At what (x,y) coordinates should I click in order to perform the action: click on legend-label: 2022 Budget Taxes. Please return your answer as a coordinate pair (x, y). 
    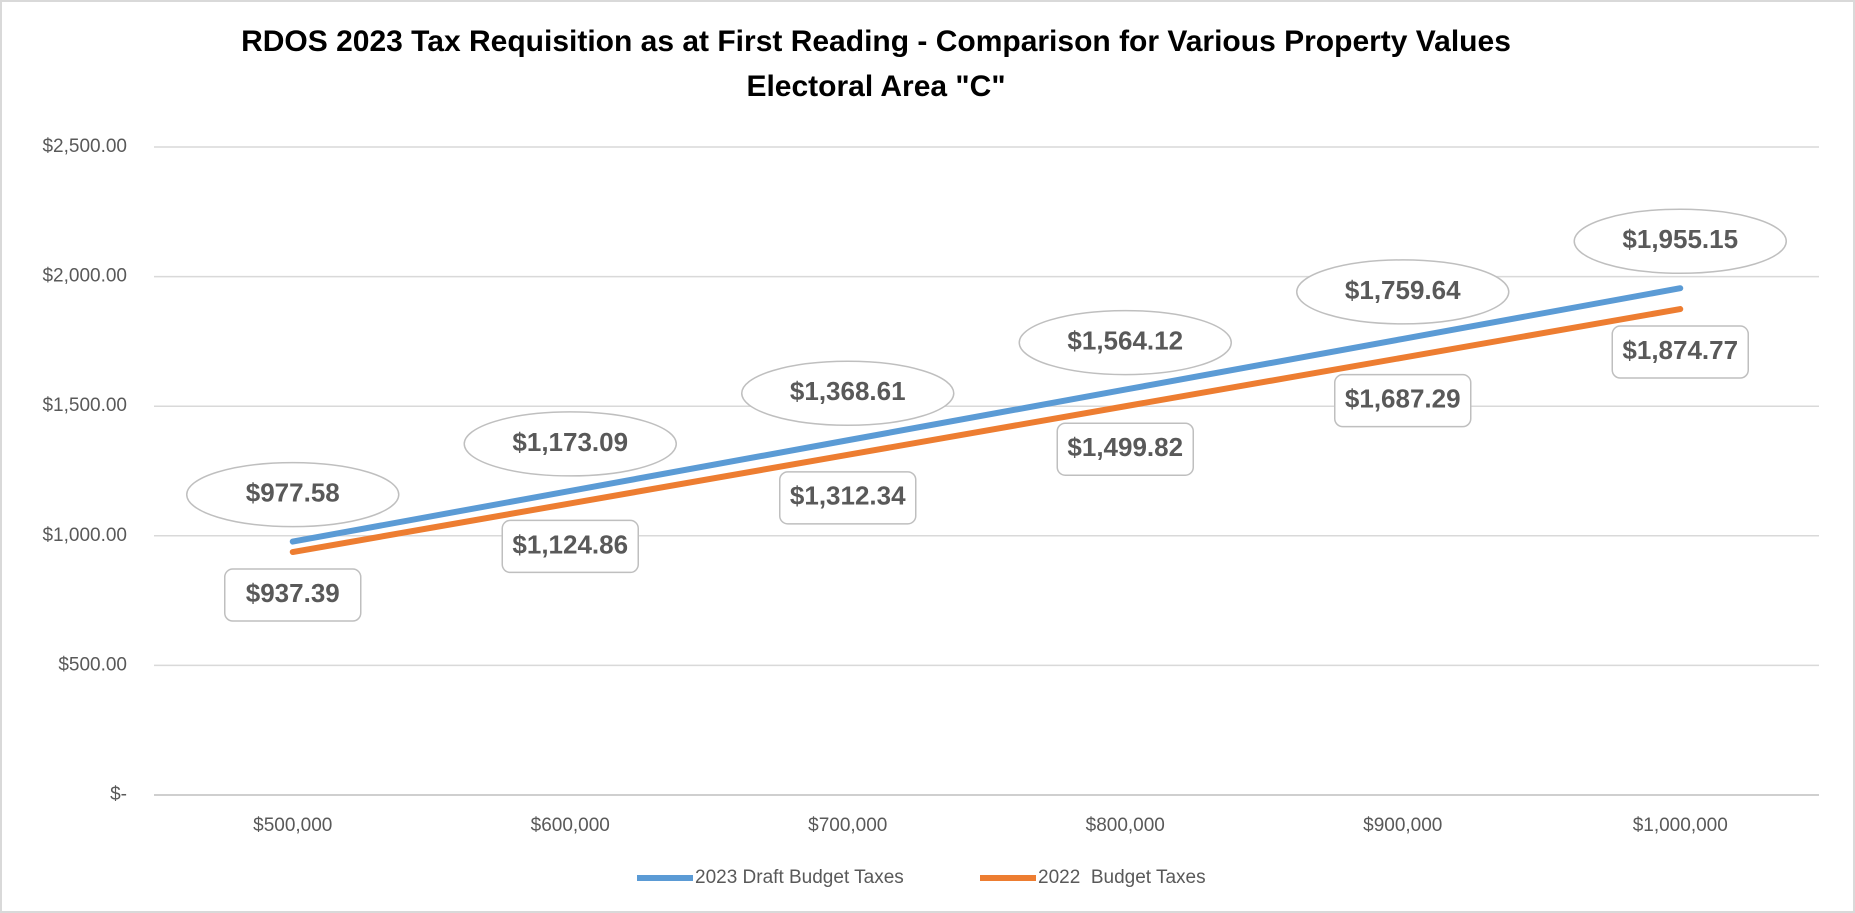
    Looking at the image, I should click on (1122, 877).